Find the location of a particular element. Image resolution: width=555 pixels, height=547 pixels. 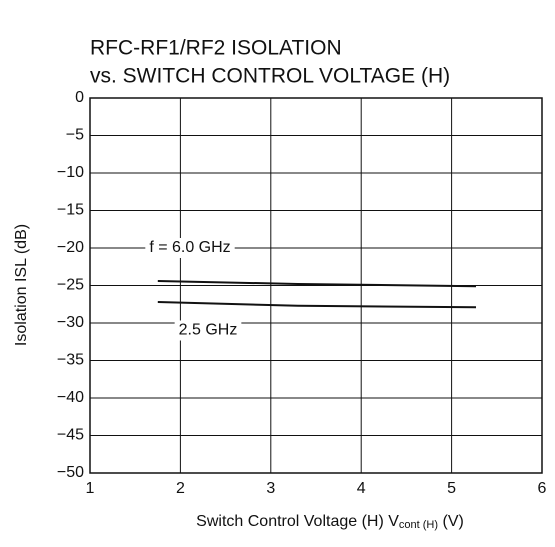

y-tick-label: −35 is located at coordinates (70, 360).